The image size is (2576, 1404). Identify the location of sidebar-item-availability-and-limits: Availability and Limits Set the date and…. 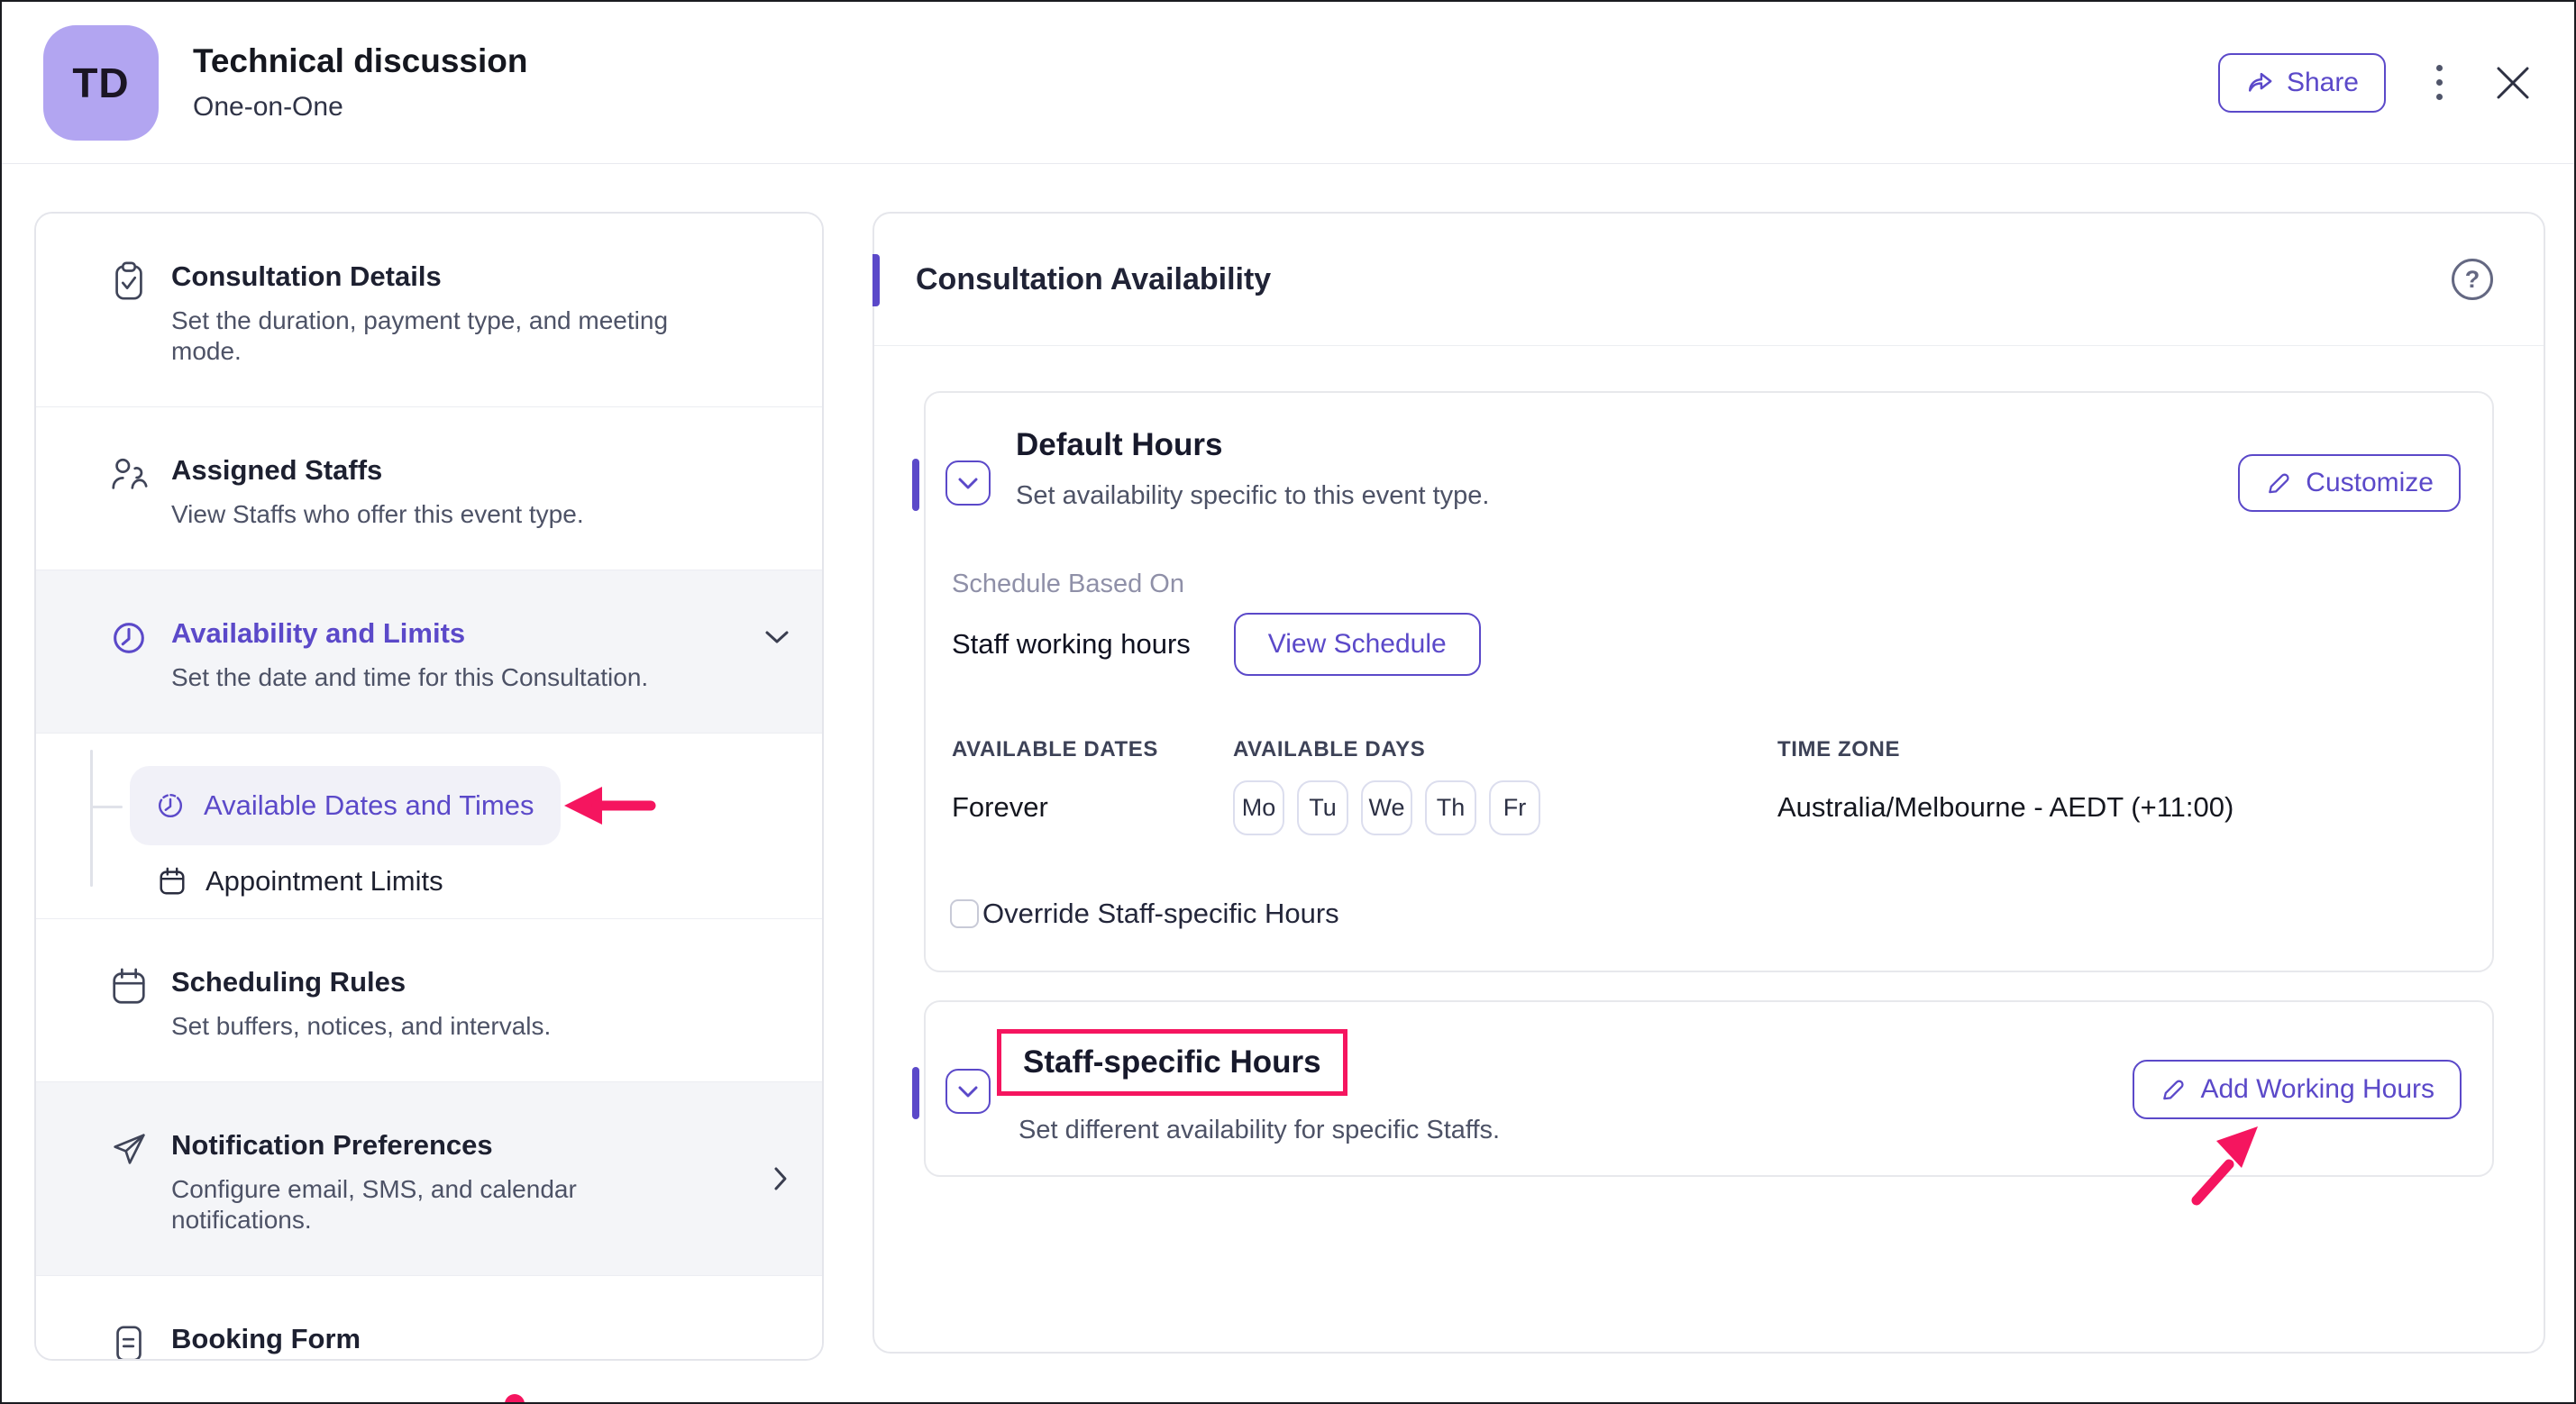
(429, 652).